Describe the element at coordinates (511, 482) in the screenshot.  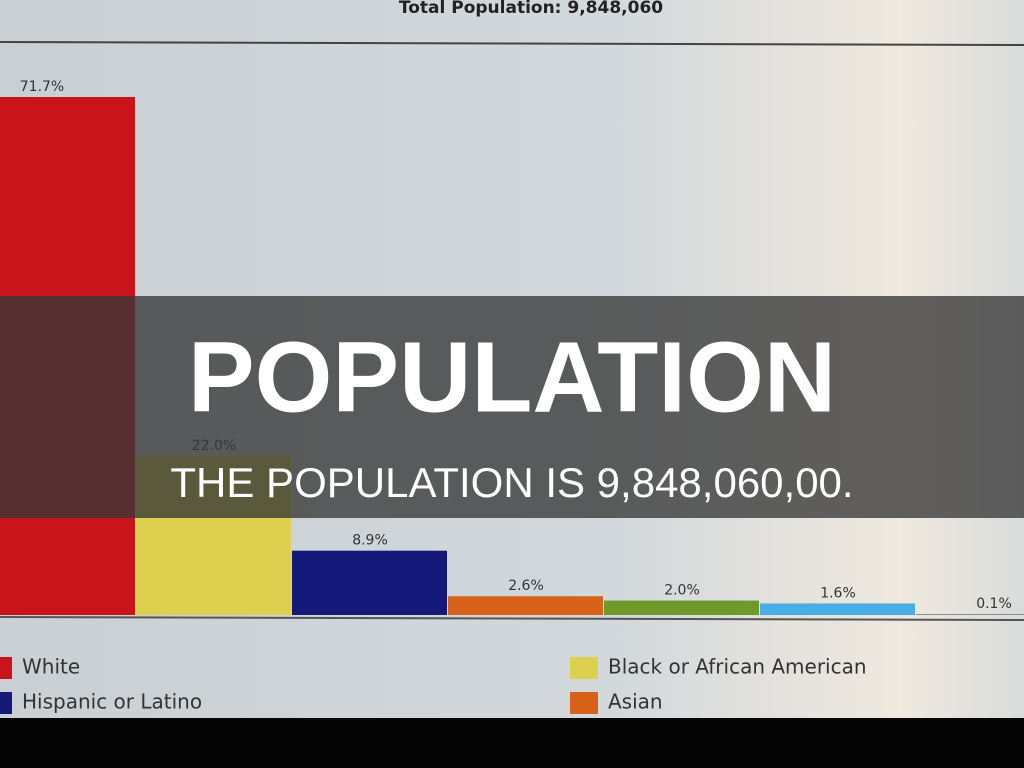
I see `overlay-subtitle: THE POPULATION IS 9,848,060,00.` at that location.